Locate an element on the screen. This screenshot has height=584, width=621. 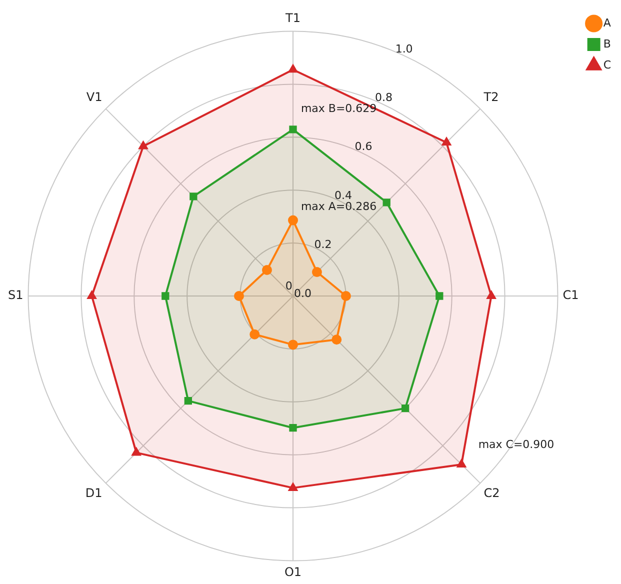
text: max C=0.900 is located at coordinates (516, 445).